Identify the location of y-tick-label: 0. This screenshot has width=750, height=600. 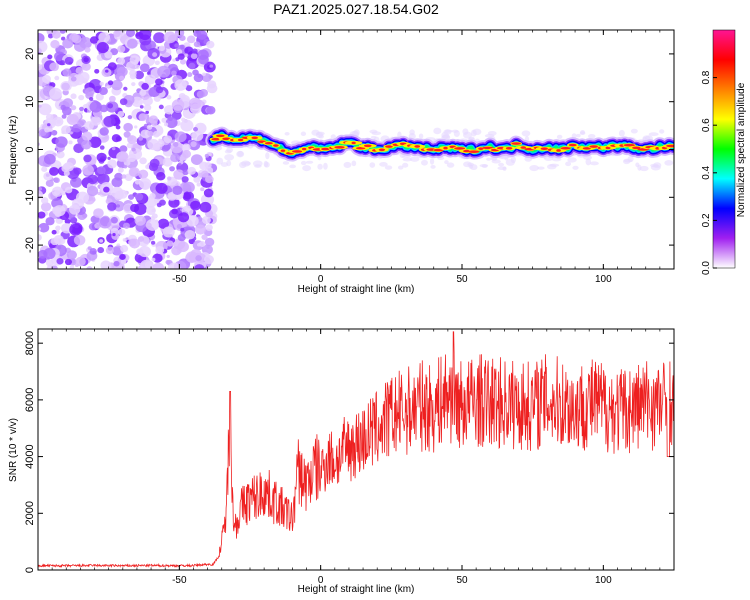
(30, 570).